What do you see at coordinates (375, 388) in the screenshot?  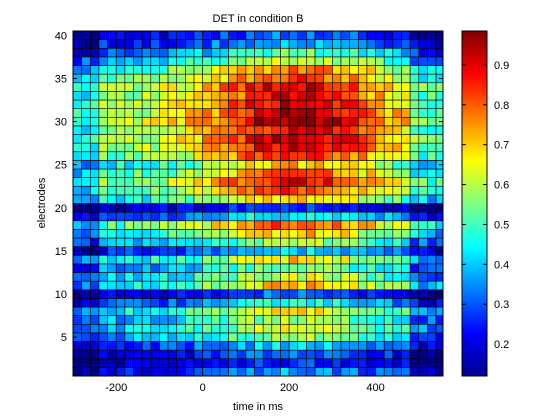 I see `x-tick-label: 400` at bounding box center [375, 388].